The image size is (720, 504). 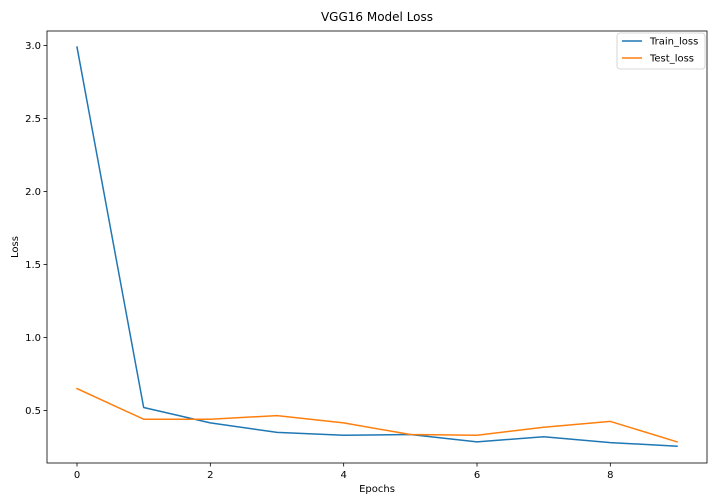 I want to click on chart-title: VGG16 Model Loss, so click(x=377, y=17).